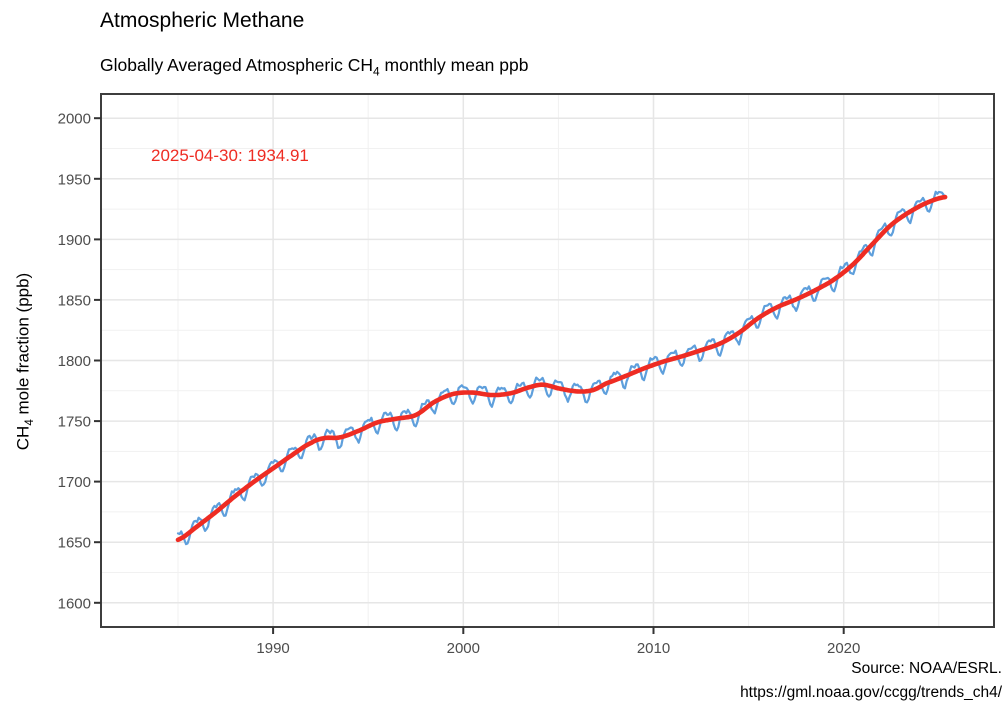  I want to click on y-tick-label: 1750, so click(74, 422).